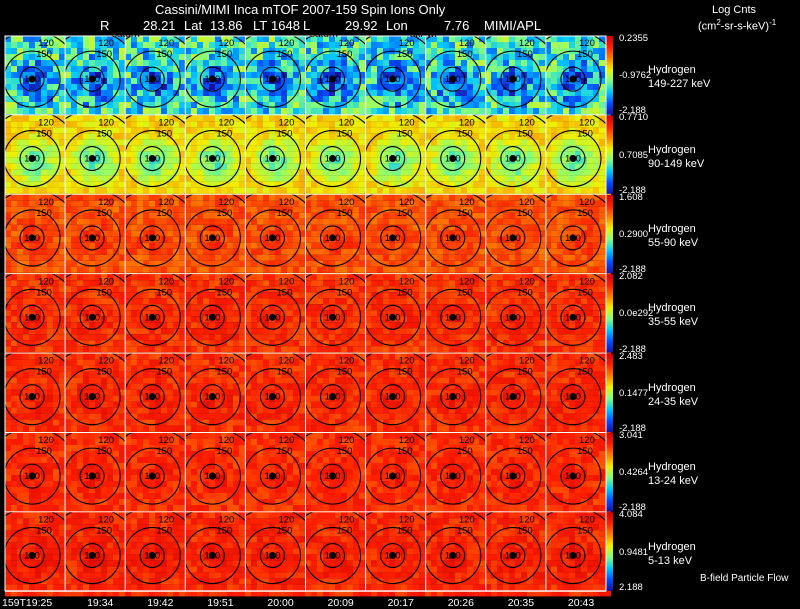  I want to click on contour-label: 180, so click(453, 238).